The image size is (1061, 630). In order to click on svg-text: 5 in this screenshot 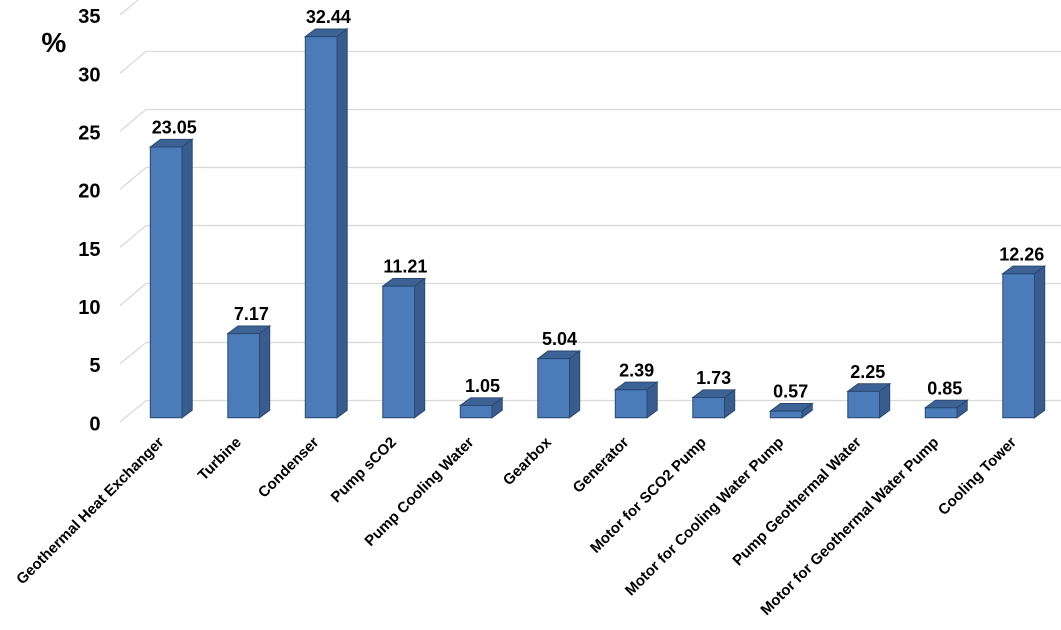, I will do `click(94, 366)`.